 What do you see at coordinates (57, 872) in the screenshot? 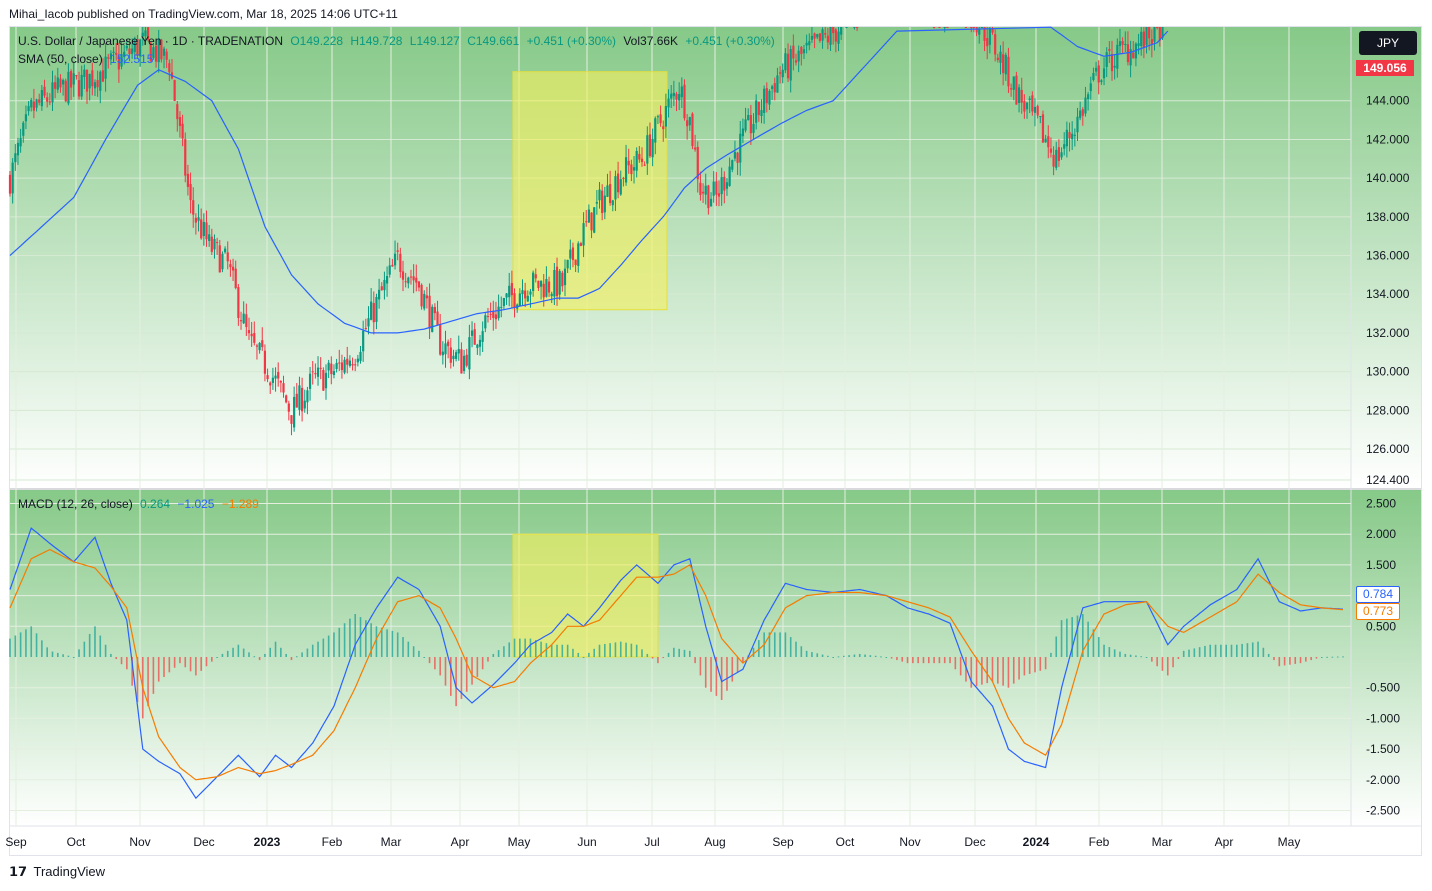
I see `footer: 𝟭𝟳 TradingView` at bounding box center [57, 872].